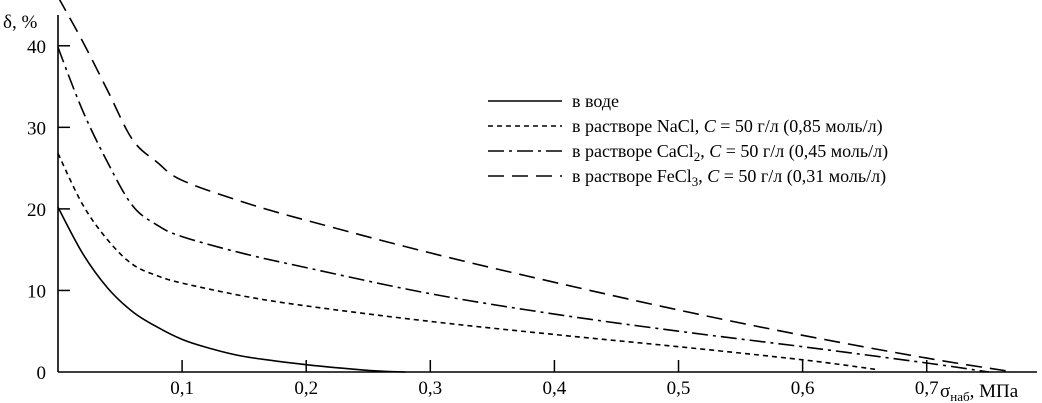  What do you see at coordinates (555, 388) in the screenshot?
I see `x-tick-label: 0,4` at bounding box center [555, 388].